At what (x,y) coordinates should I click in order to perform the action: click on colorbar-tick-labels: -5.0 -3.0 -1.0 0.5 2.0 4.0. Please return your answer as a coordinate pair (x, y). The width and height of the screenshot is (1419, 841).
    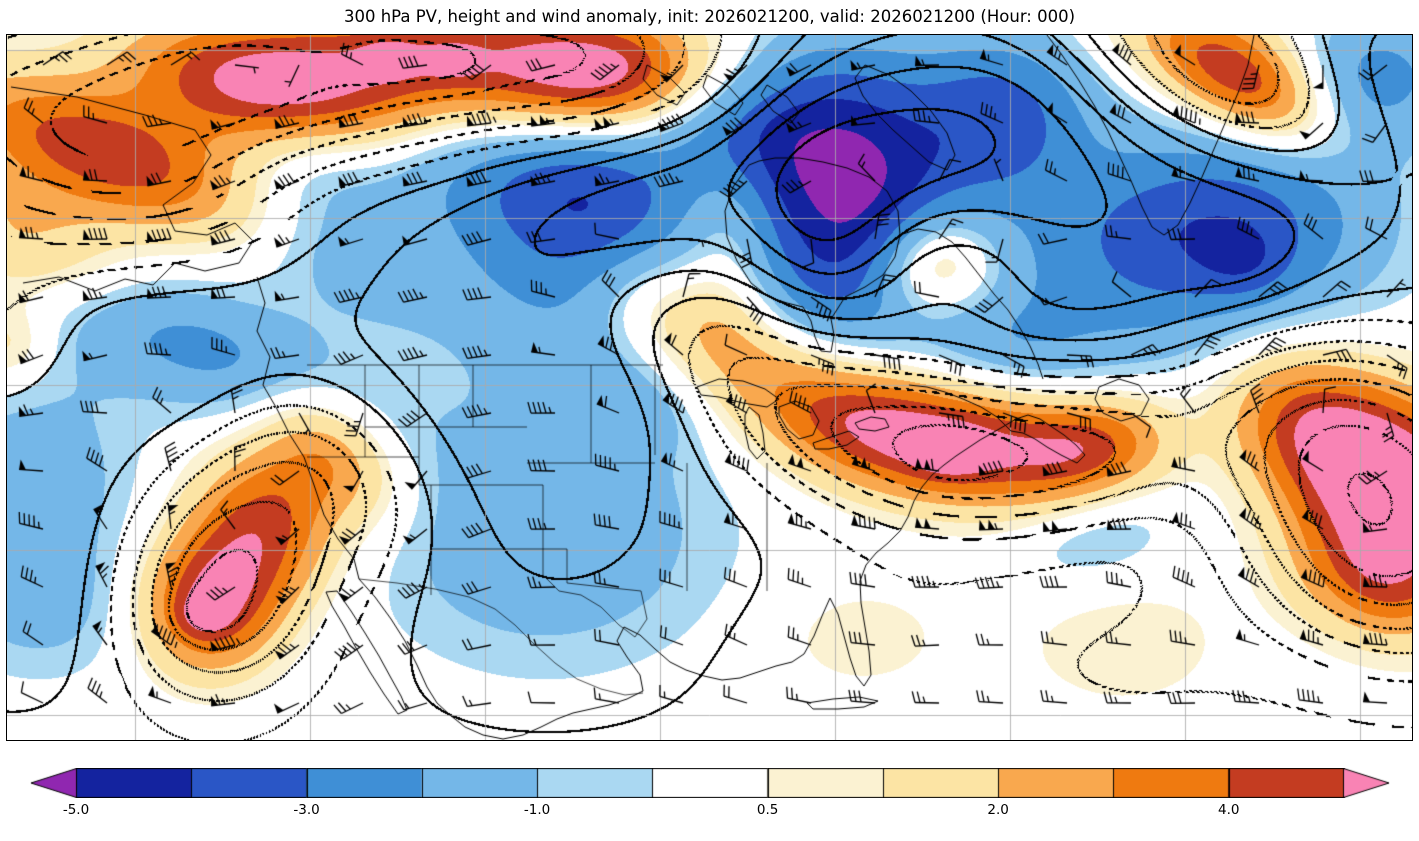
    Looking at the image, I should click on (710, 812).